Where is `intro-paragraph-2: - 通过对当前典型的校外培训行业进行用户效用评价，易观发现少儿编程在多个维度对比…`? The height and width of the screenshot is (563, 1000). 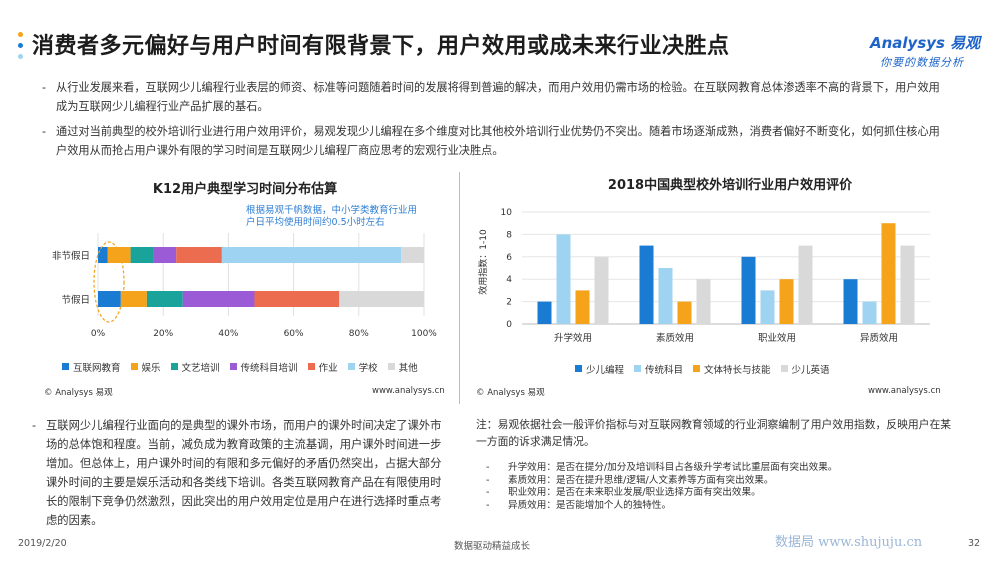
intro-paragraph-2: - 通过对当前典型的校外培训行业进行用户效用评价，易观发现少儿编程在多个维度对比… is located at coordinates (494, 141).